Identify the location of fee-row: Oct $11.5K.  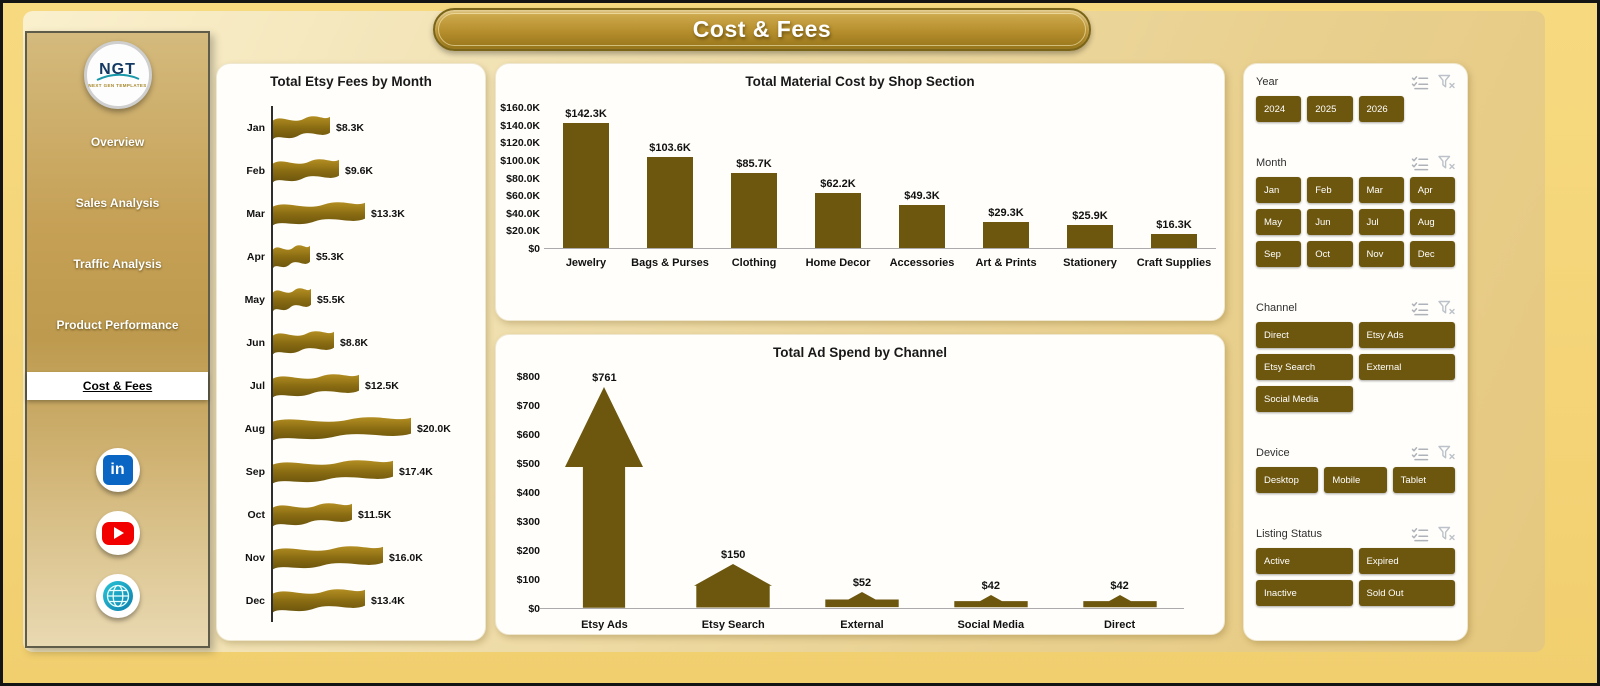
(352, 514).